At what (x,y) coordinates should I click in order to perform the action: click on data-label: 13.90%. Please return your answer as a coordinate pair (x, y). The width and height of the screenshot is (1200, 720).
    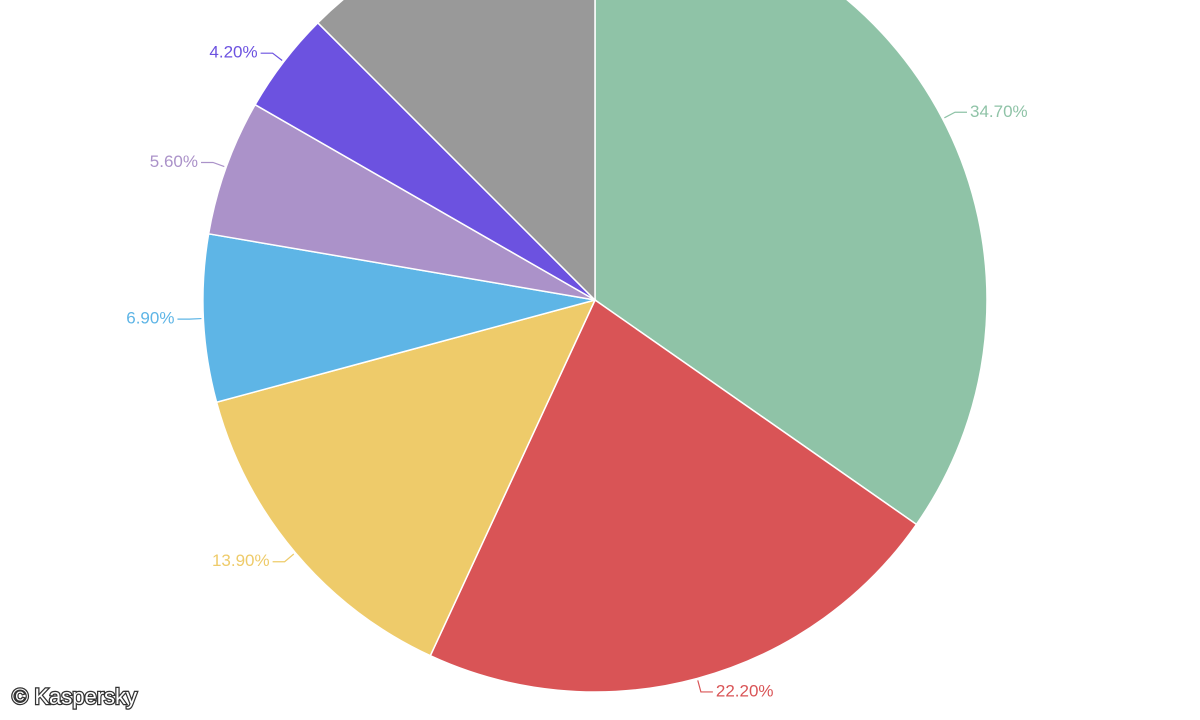
    Looking at the image, I should click on (241, 560).